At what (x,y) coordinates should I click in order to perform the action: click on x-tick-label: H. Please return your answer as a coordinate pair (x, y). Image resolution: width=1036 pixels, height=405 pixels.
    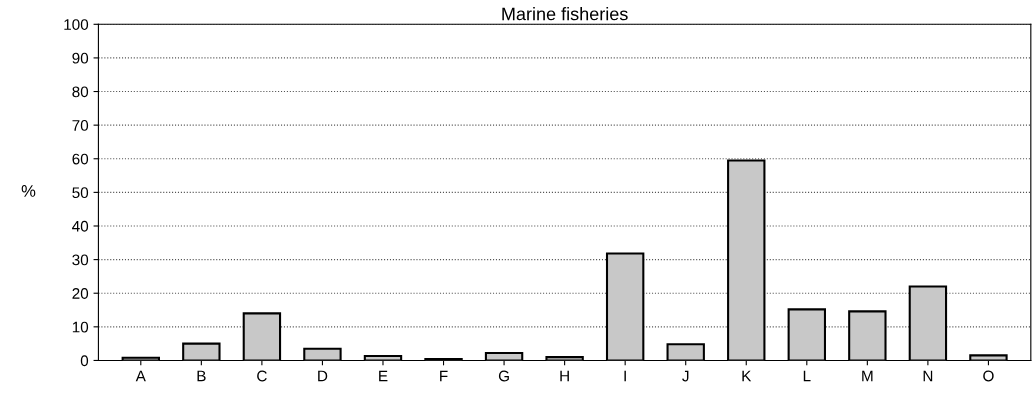
    Looking at the image, I should click on (564, 376).